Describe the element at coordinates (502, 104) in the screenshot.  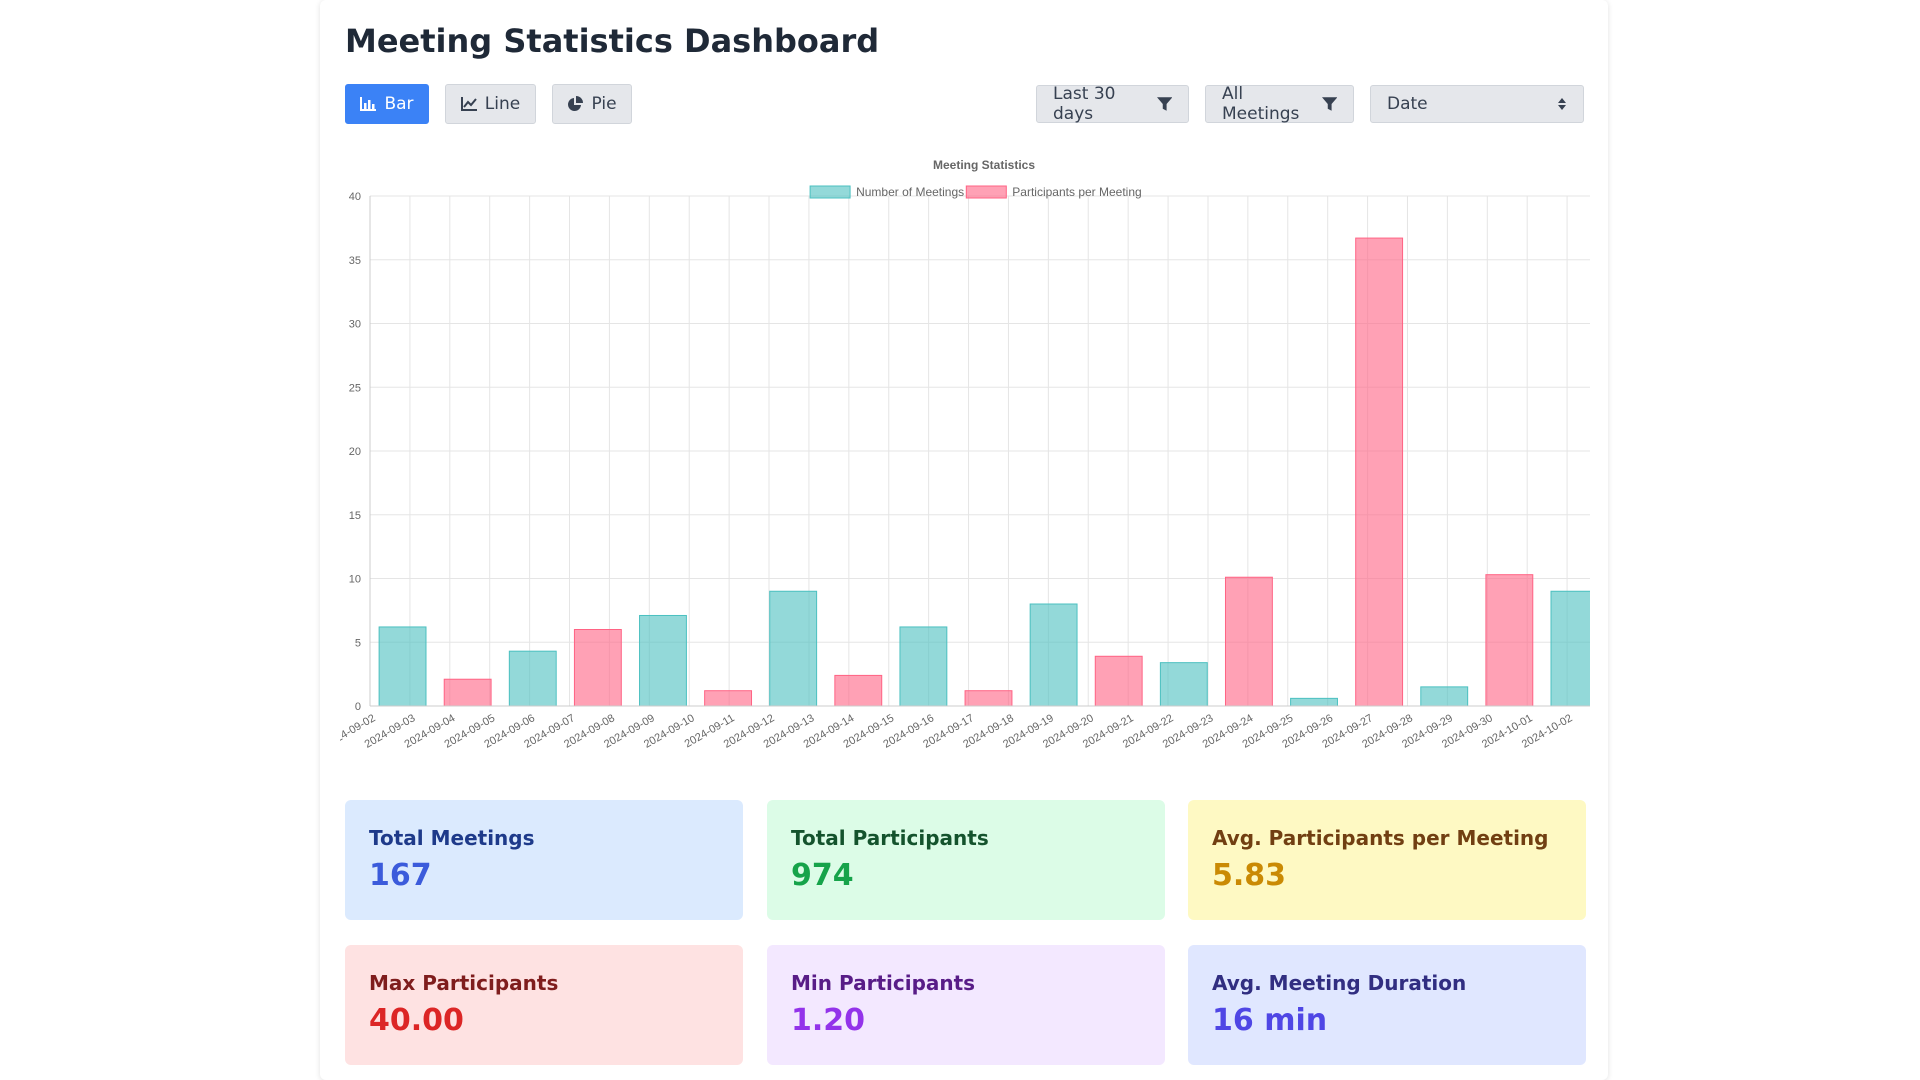
I see `line-chart-button-label: Line` at that location.